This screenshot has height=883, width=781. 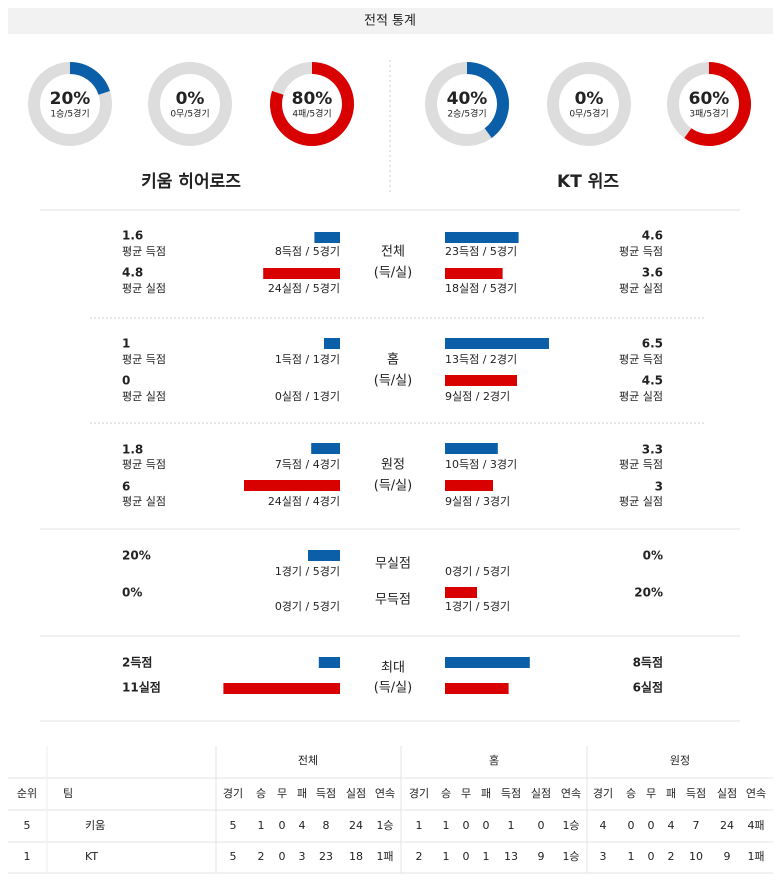 What do you see at coordinates (755, 856) in the screenshot?
I see `table-cell: 1패` at bounding box center [755, 856].